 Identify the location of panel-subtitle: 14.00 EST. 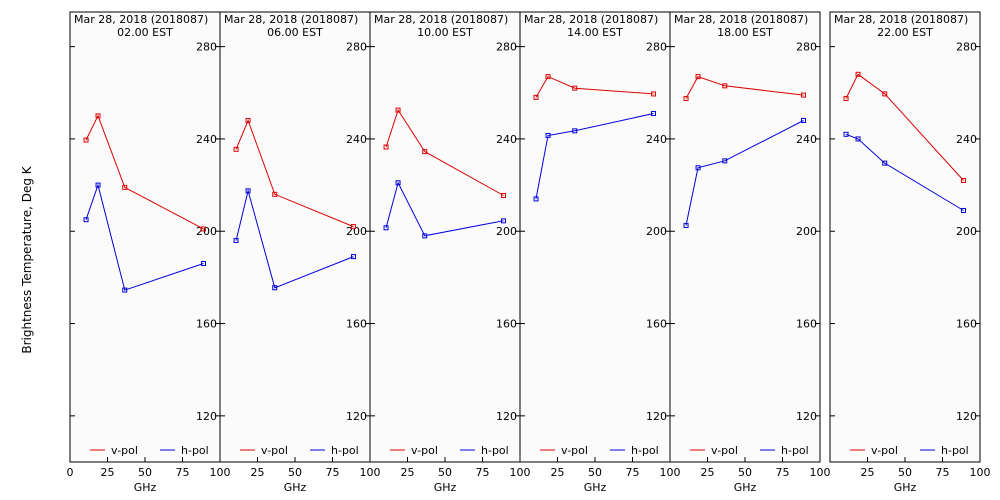
(595, 32).